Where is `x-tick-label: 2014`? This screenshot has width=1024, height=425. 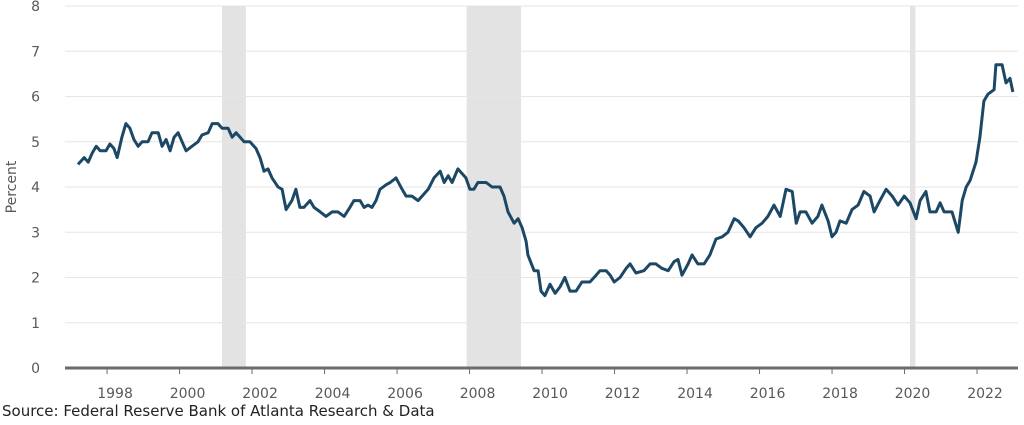
x-tick-label: 2014 is located at coordinates (695, 394).